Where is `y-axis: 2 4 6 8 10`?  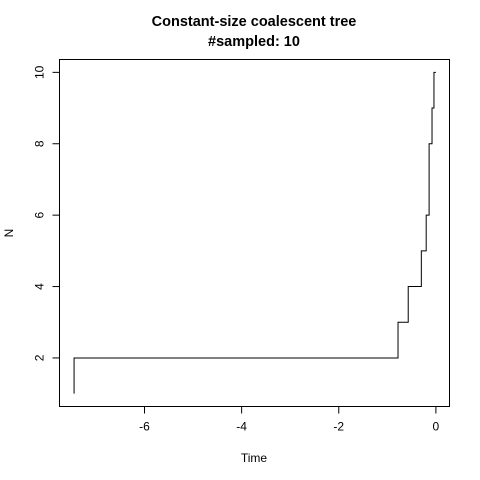
y-axis: 2 4 6 8 10 is located at coordinates (46, 213).